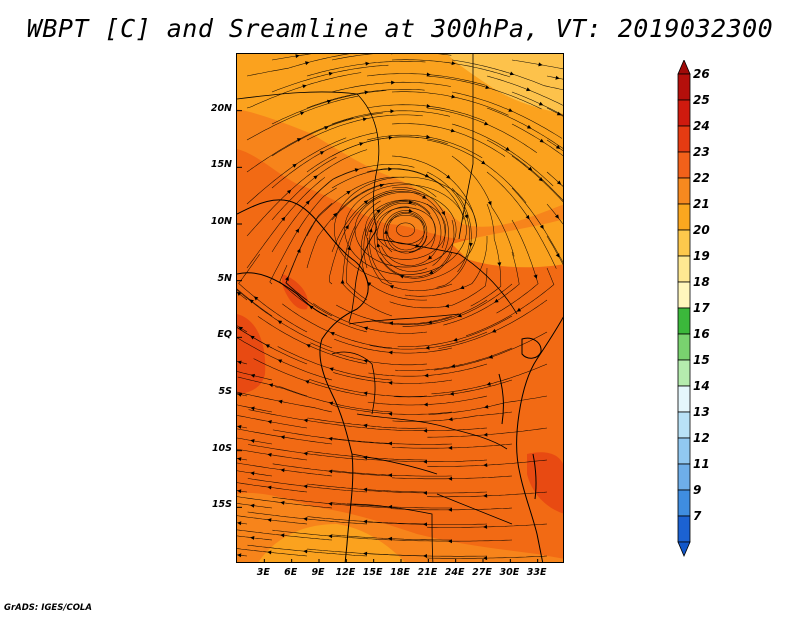 The height and width of the screenshot is (618, 800). What do you see at coordinates (291, 572) in the screenshot?
I see `lon-tick-label: 6E` at bounding box center [291, 572].